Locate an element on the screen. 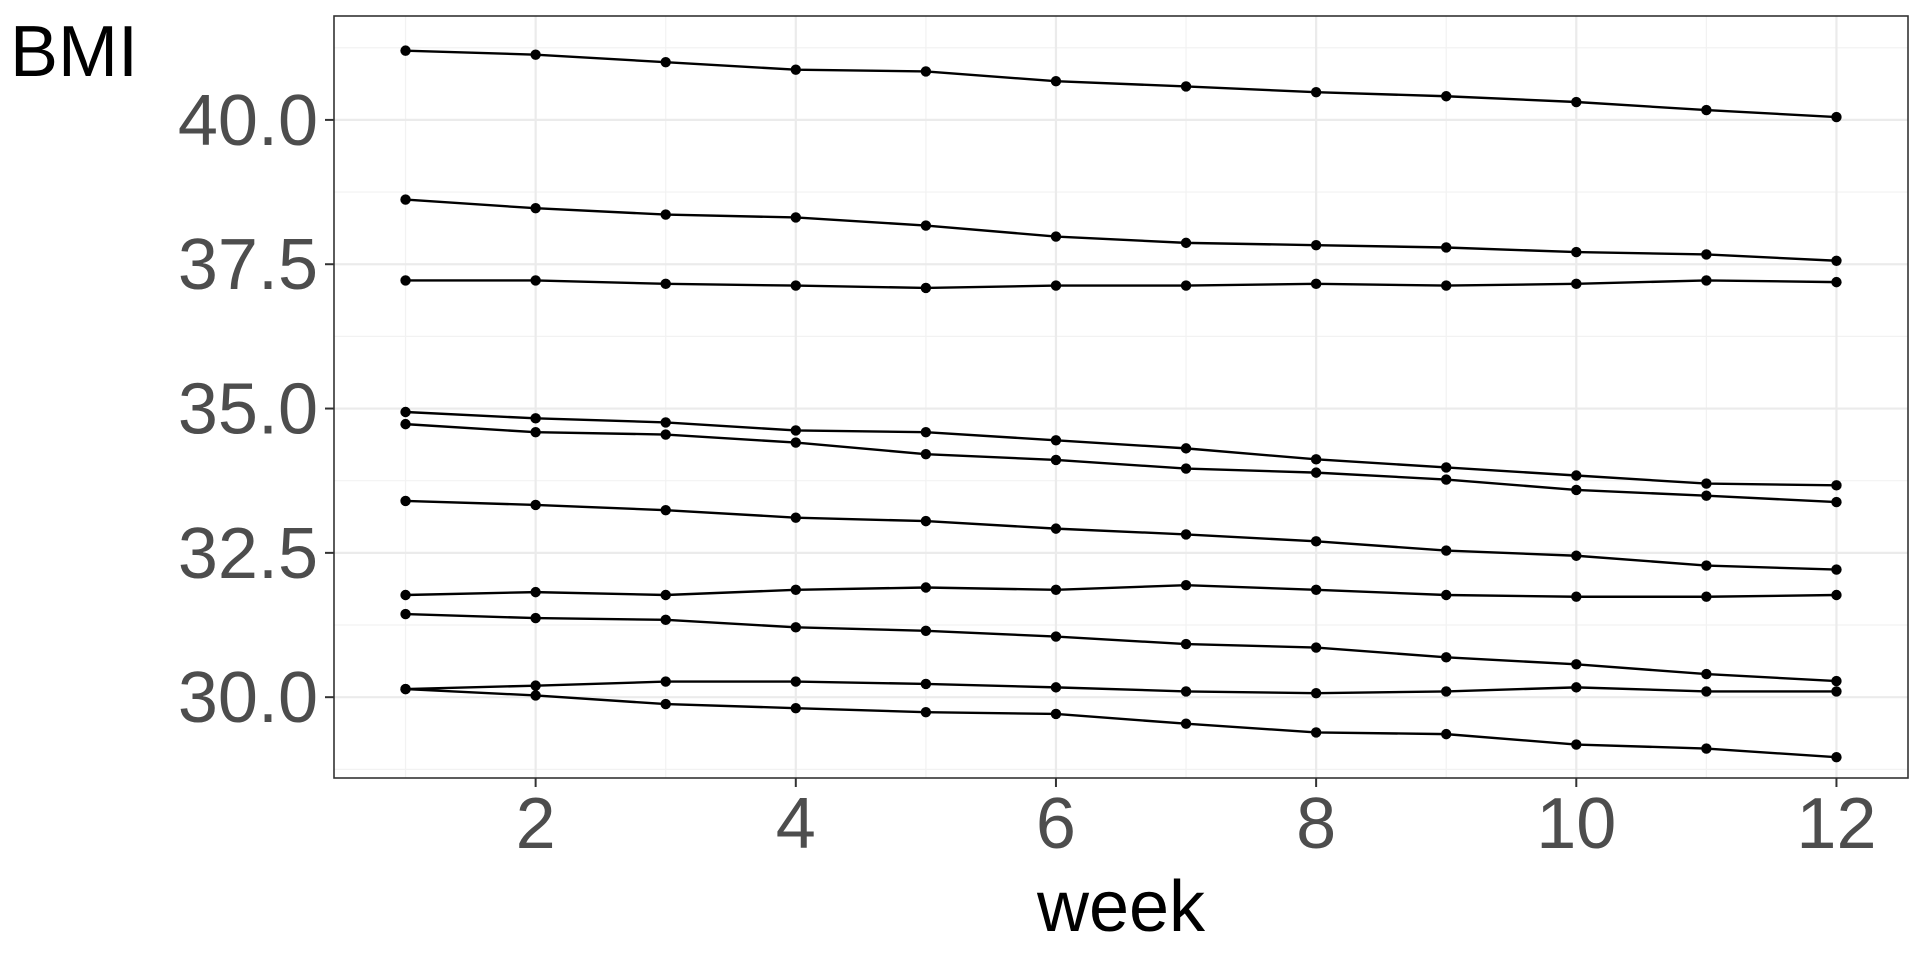 Image resolution: width=1920 pixels, height=960 pixels. y-tick-label: 37.5 is located at coordinates (248, 265).